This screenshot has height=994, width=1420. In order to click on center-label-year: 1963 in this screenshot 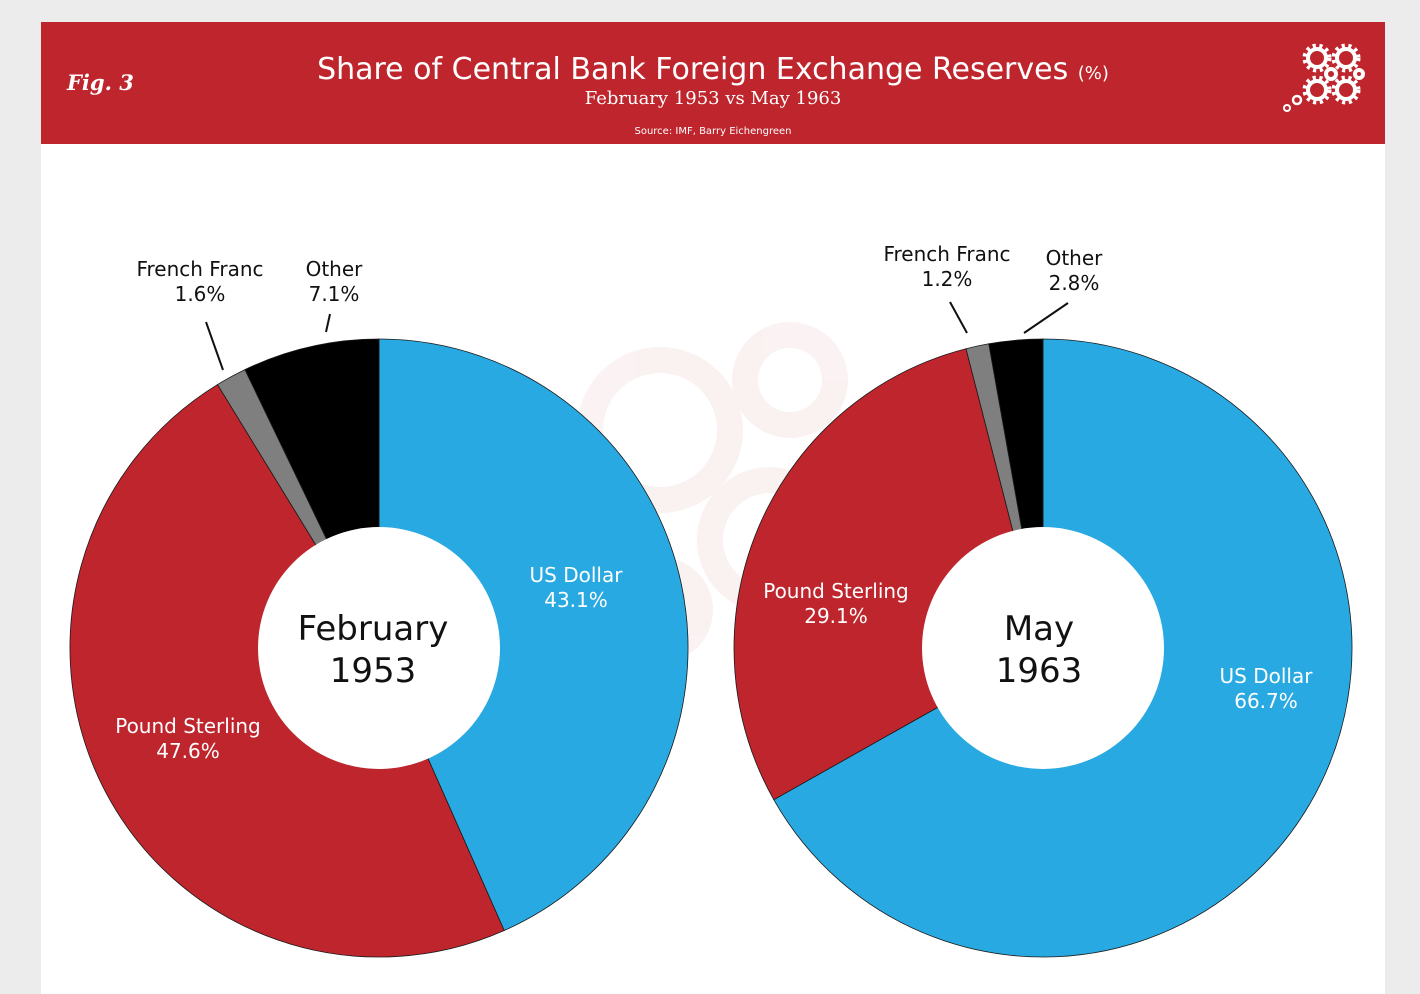, I will do `click(1039, 671)`.